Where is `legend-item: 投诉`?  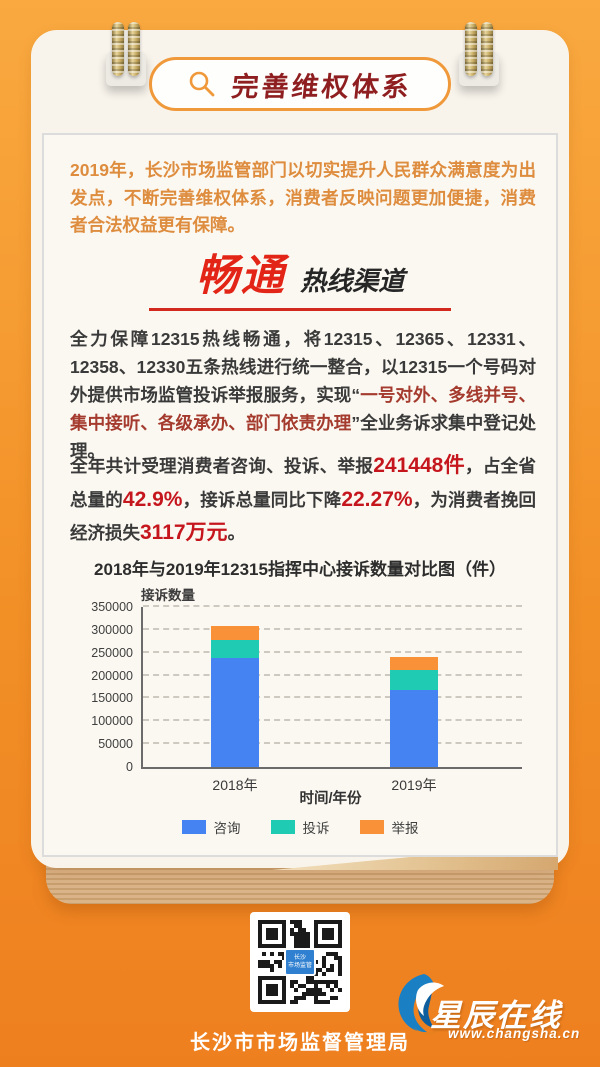
legend-item: 投诉 is located at coordinates (300, 827).